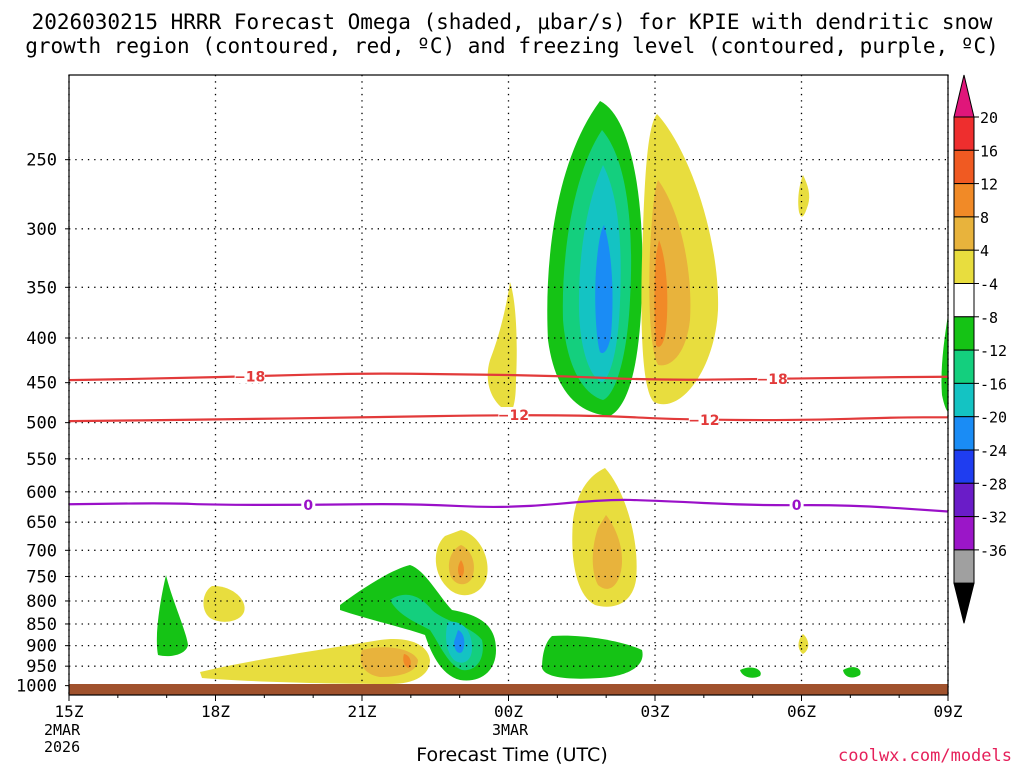 The height and width of the screenshot is (768, 1024). I want to click on colorbar: 20 16 12 8 4 -4 -8 -12 -16 -20 -24 -28 -32 -36, so click(980, 349).